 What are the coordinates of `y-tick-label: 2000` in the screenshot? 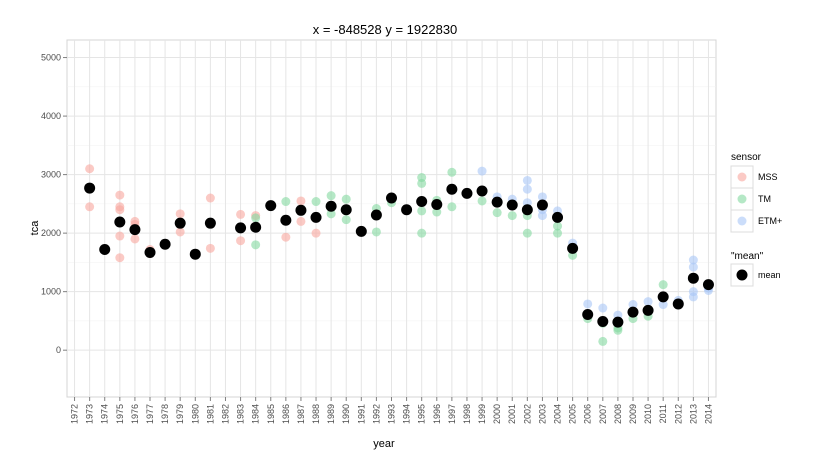 It's located at (51, 233).